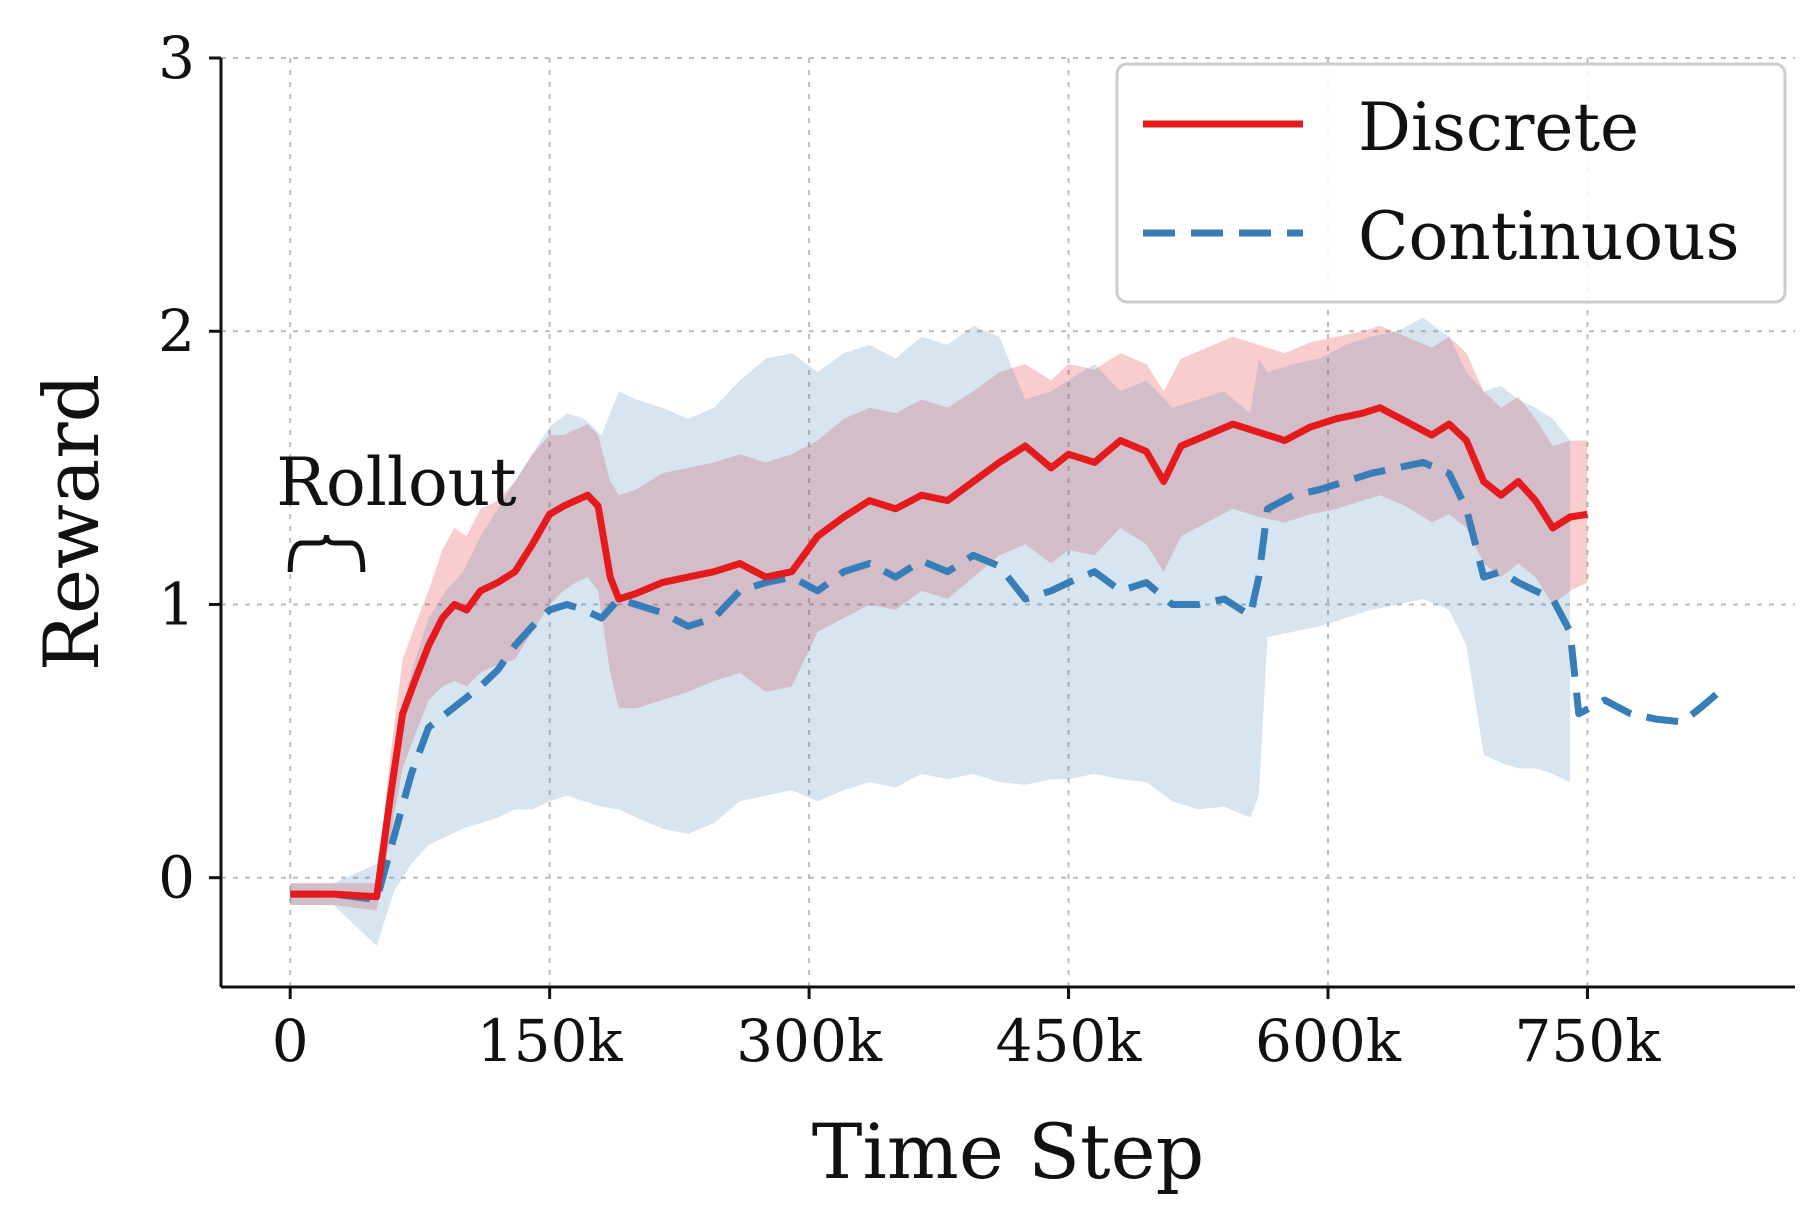  Describe the element at coordinates (1549, 236) in the screenshot. I see `legend-label-continuous: Continuous` at that location.